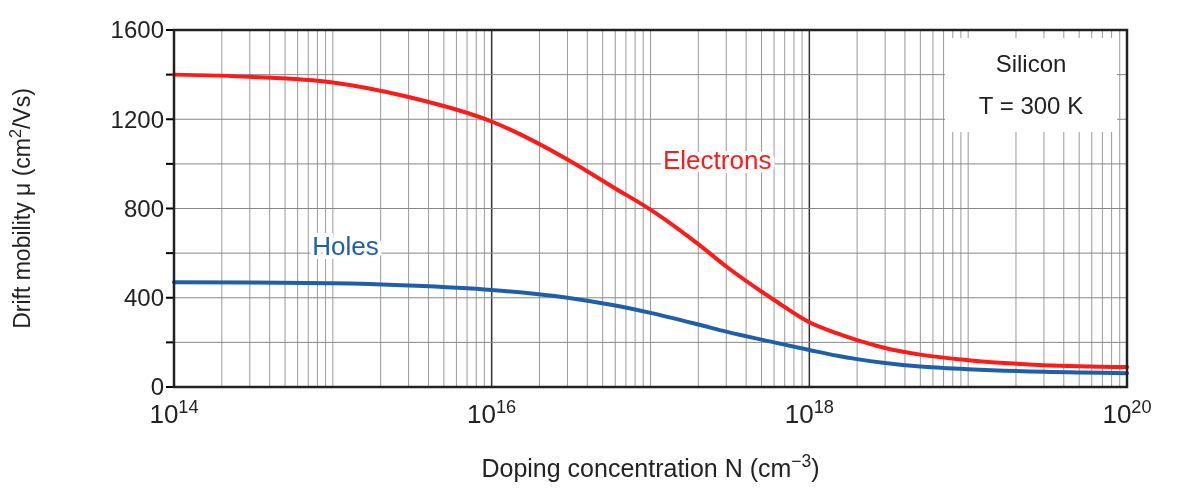 The image size is (1177, 489). I want to click on x-axis-title: Doping concentration N (cm$^{−3}$), so click(650, 466).